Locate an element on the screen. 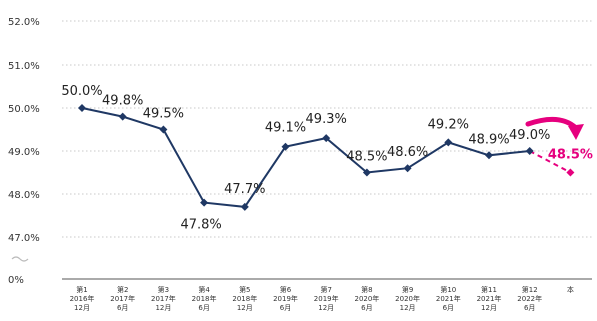 This screenshot has height=321, width=597. x-category-label: 本 is located at coordinates (570, 289).